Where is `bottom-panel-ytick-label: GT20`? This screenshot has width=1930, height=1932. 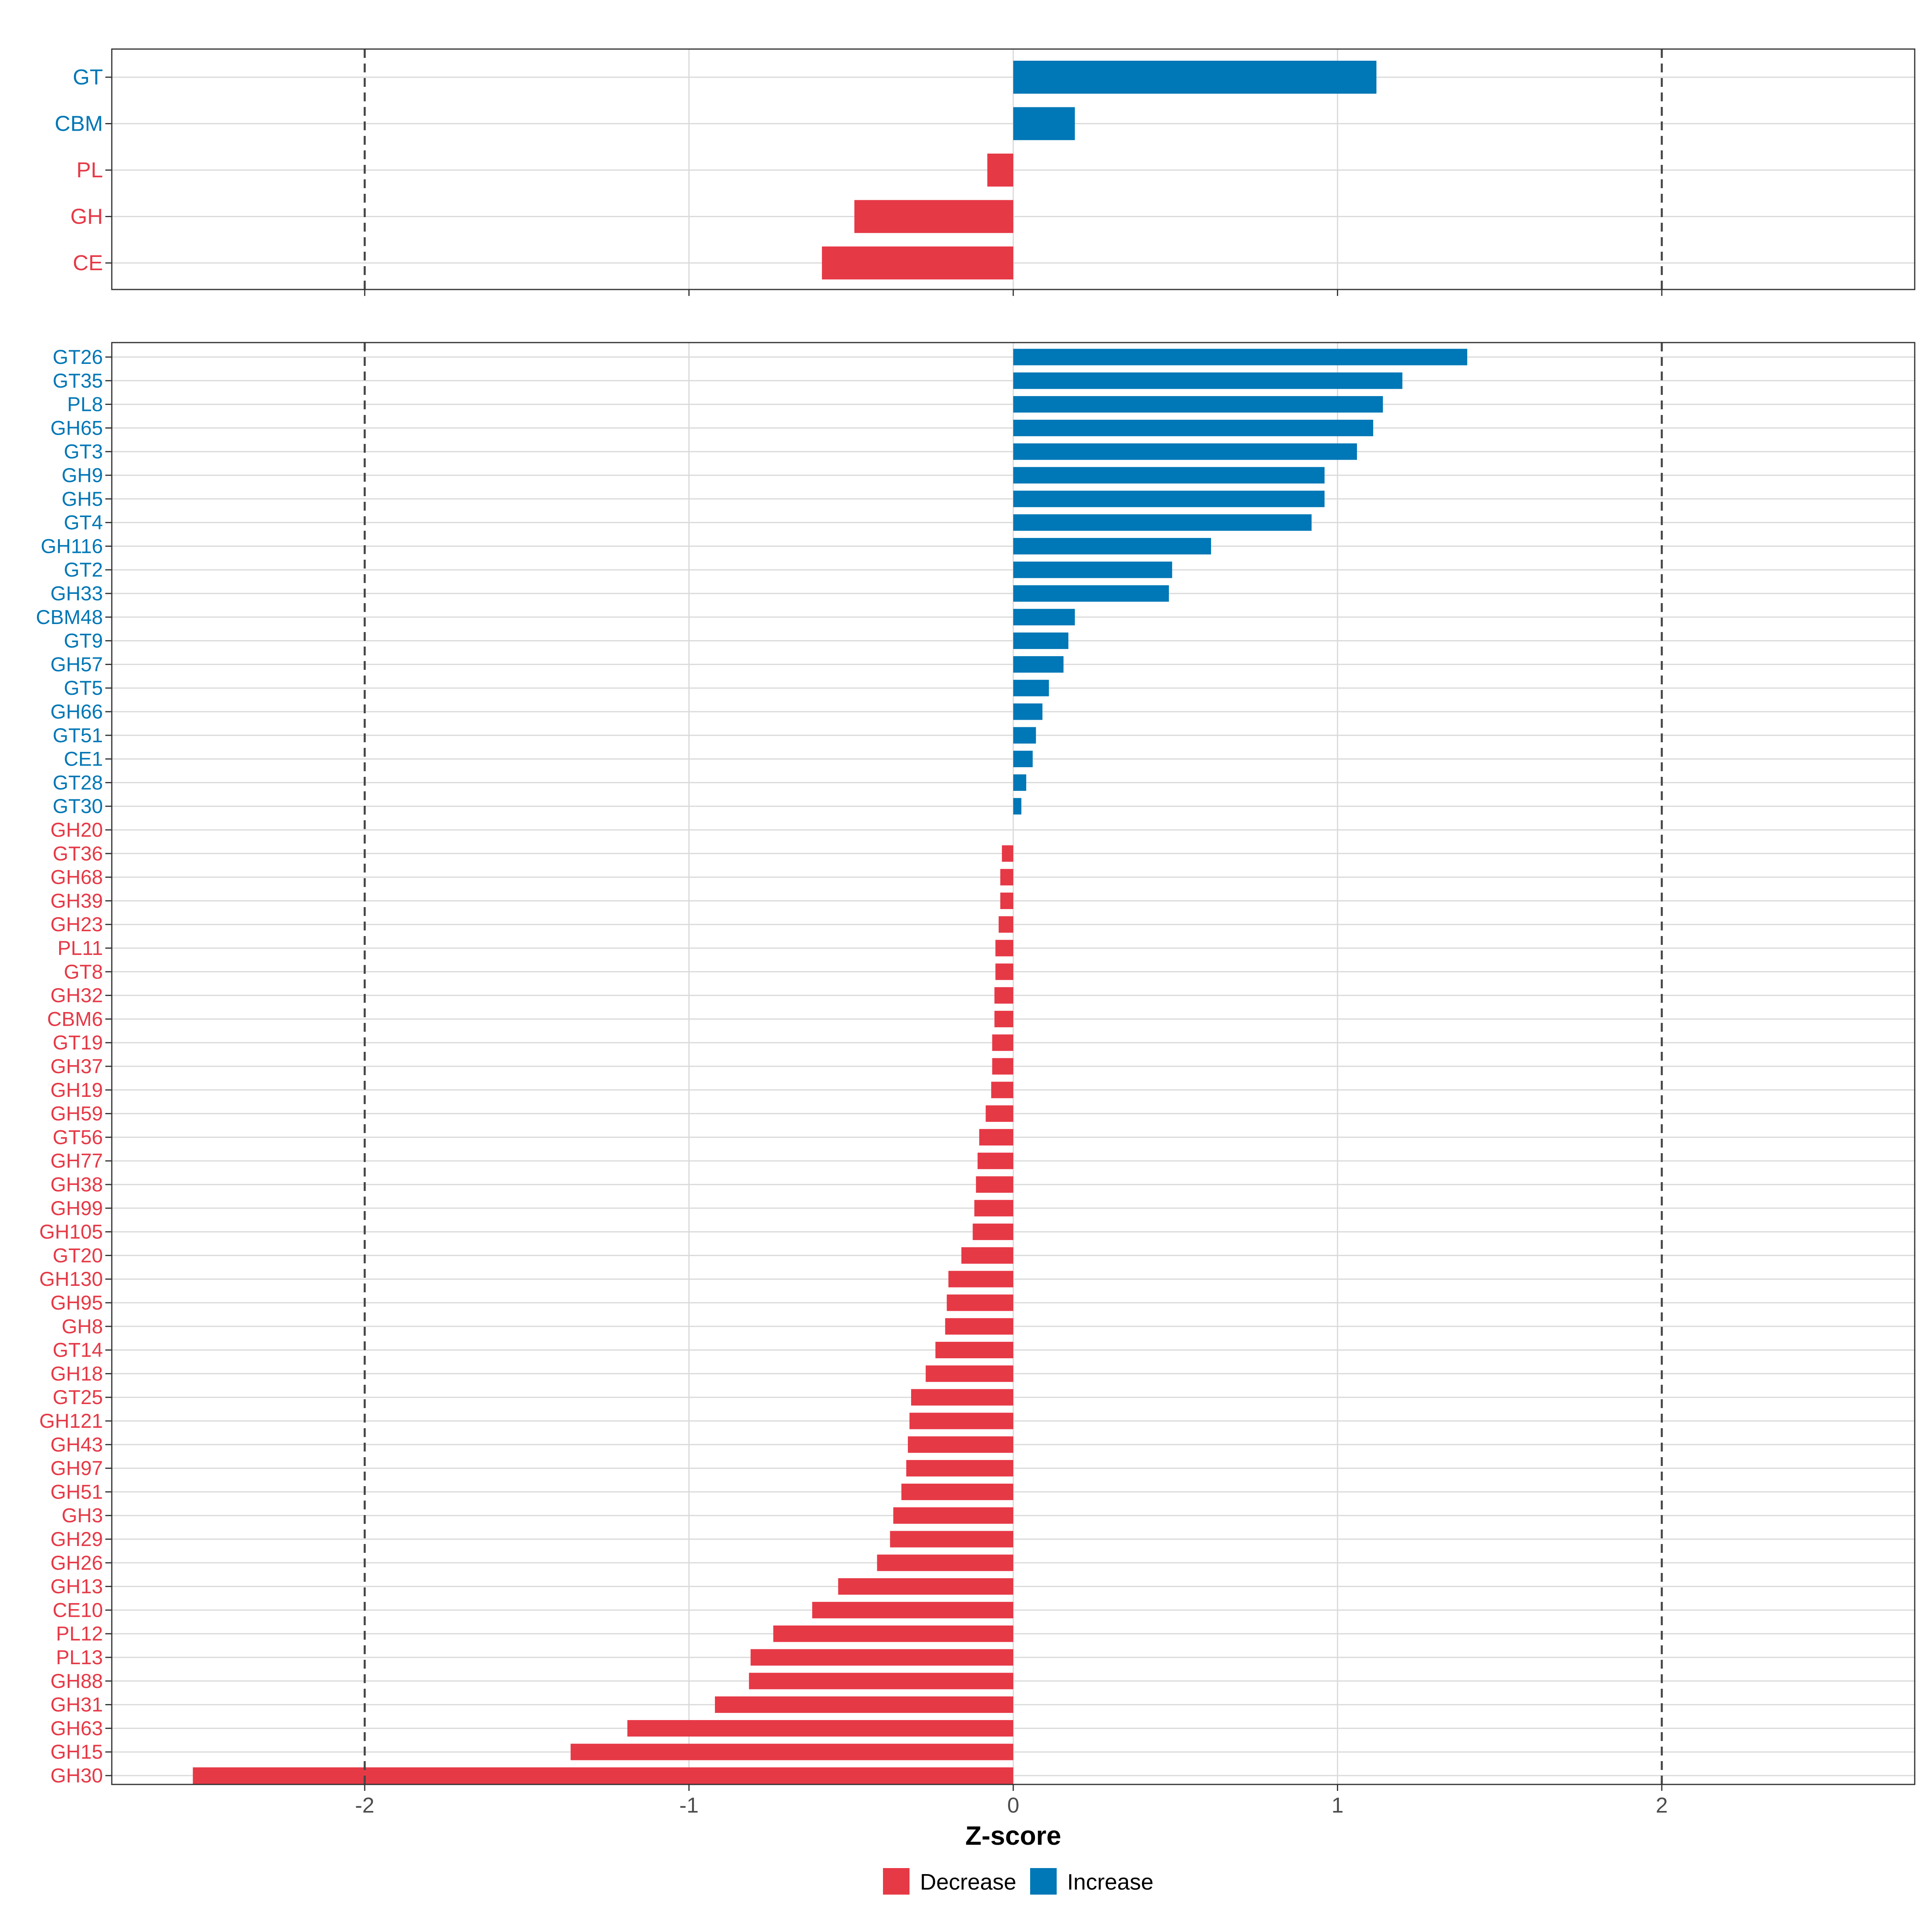
bottom-panel-ytick-label: GT20 is located at coordinates (78, 1255).